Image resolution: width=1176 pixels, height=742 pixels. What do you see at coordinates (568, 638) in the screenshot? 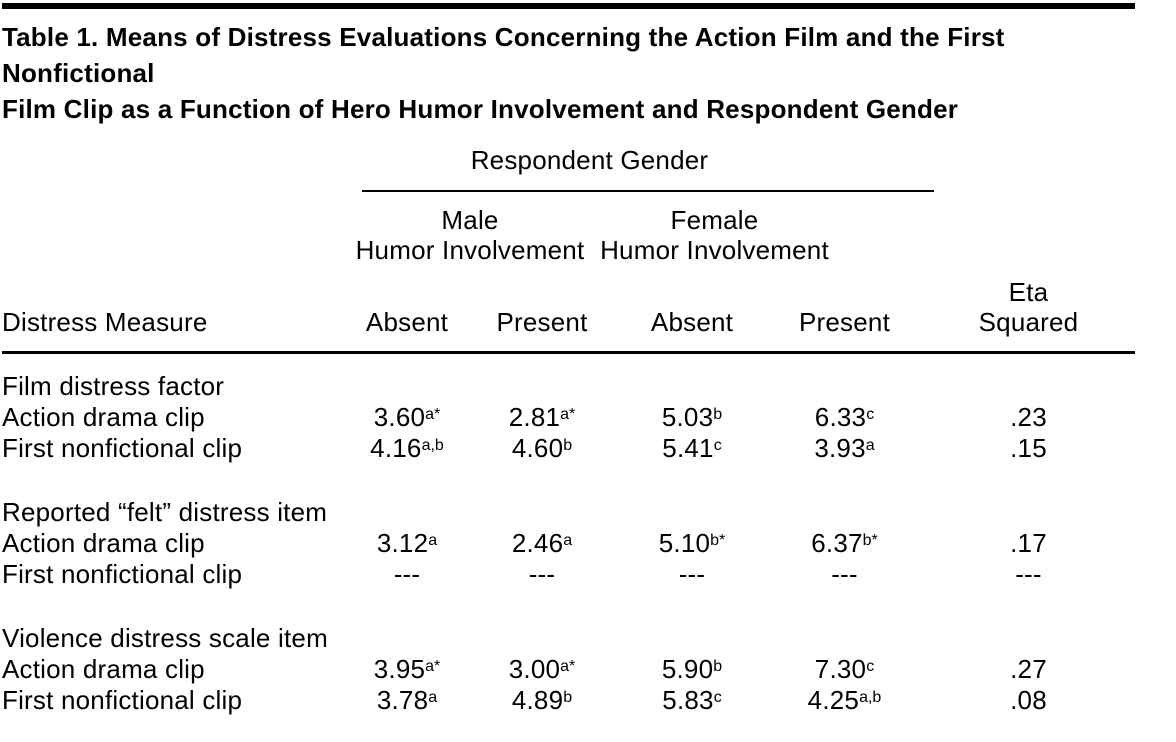
I see `section-header-row: Violence distress scale item` at bounding box center [568, 638].